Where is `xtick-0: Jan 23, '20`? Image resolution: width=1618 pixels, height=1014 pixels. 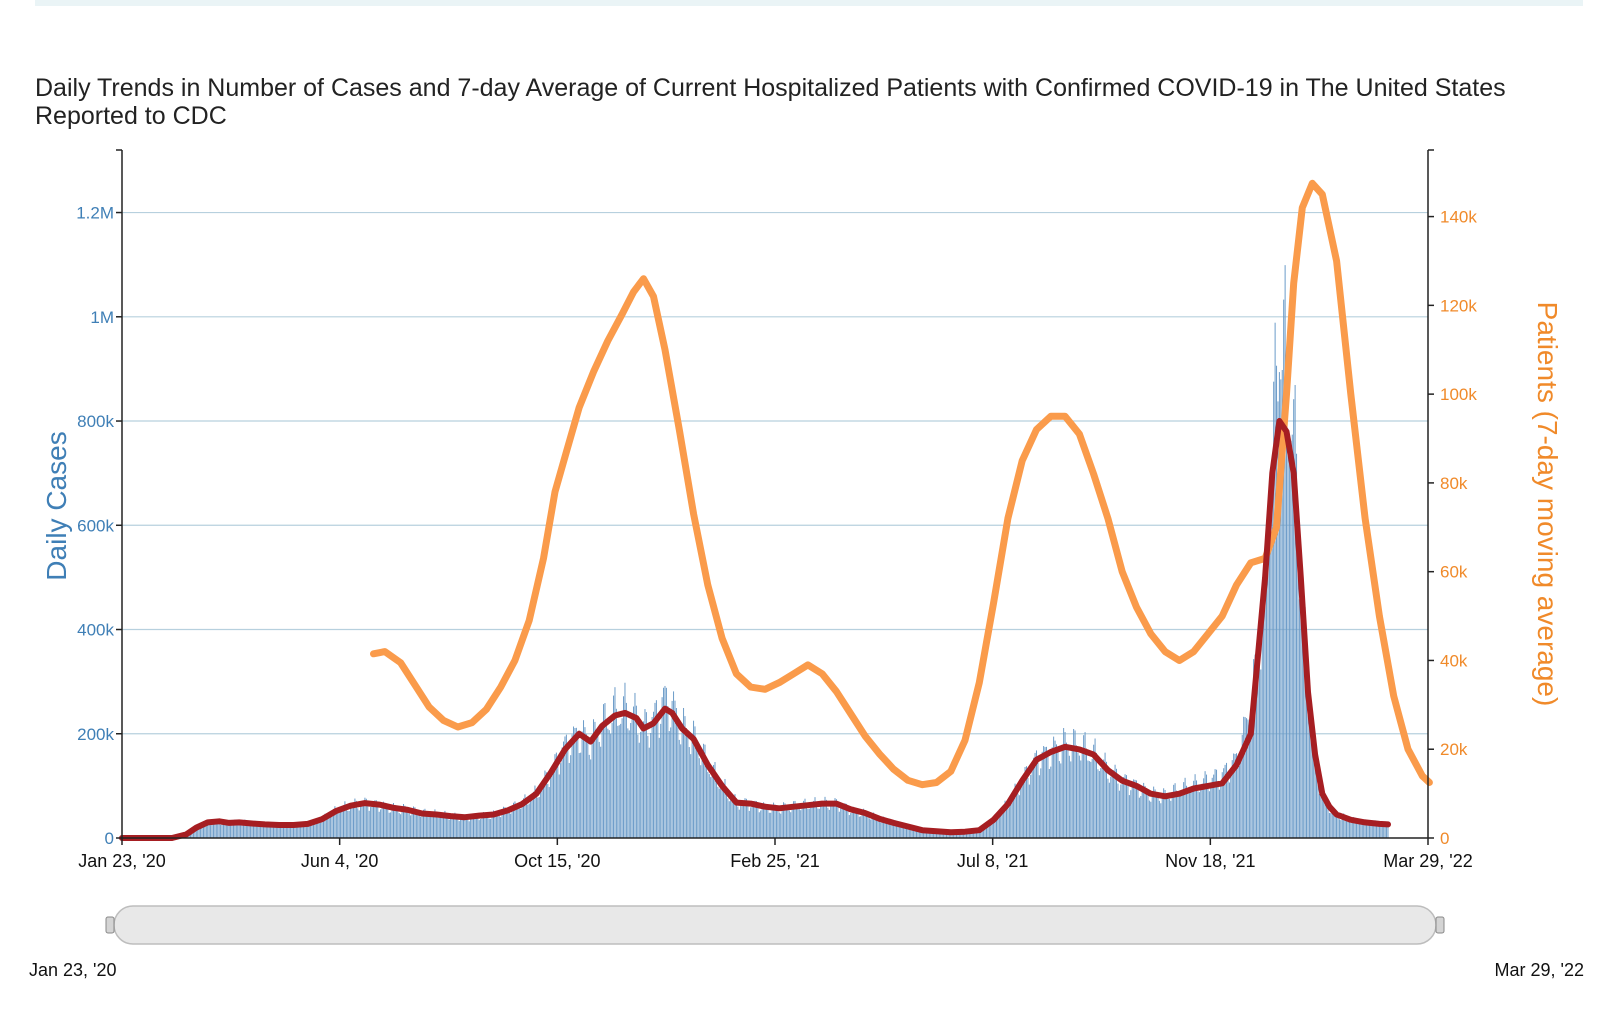 xtick-0: Jan 23, '20 is located at coordinates (122, 861).